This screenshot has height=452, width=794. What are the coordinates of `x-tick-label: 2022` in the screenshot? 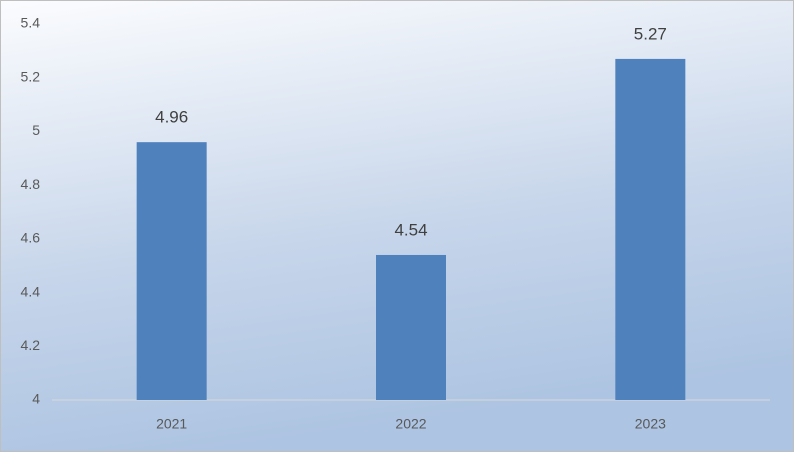 It's located at (410, 424).